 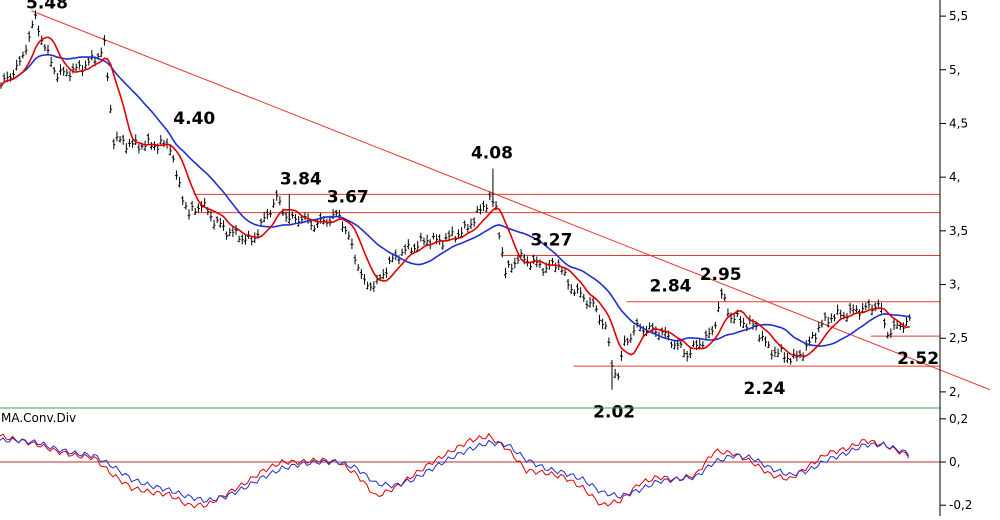 I want to click on annotation-label: 3.84, so click(x=301, y=179).